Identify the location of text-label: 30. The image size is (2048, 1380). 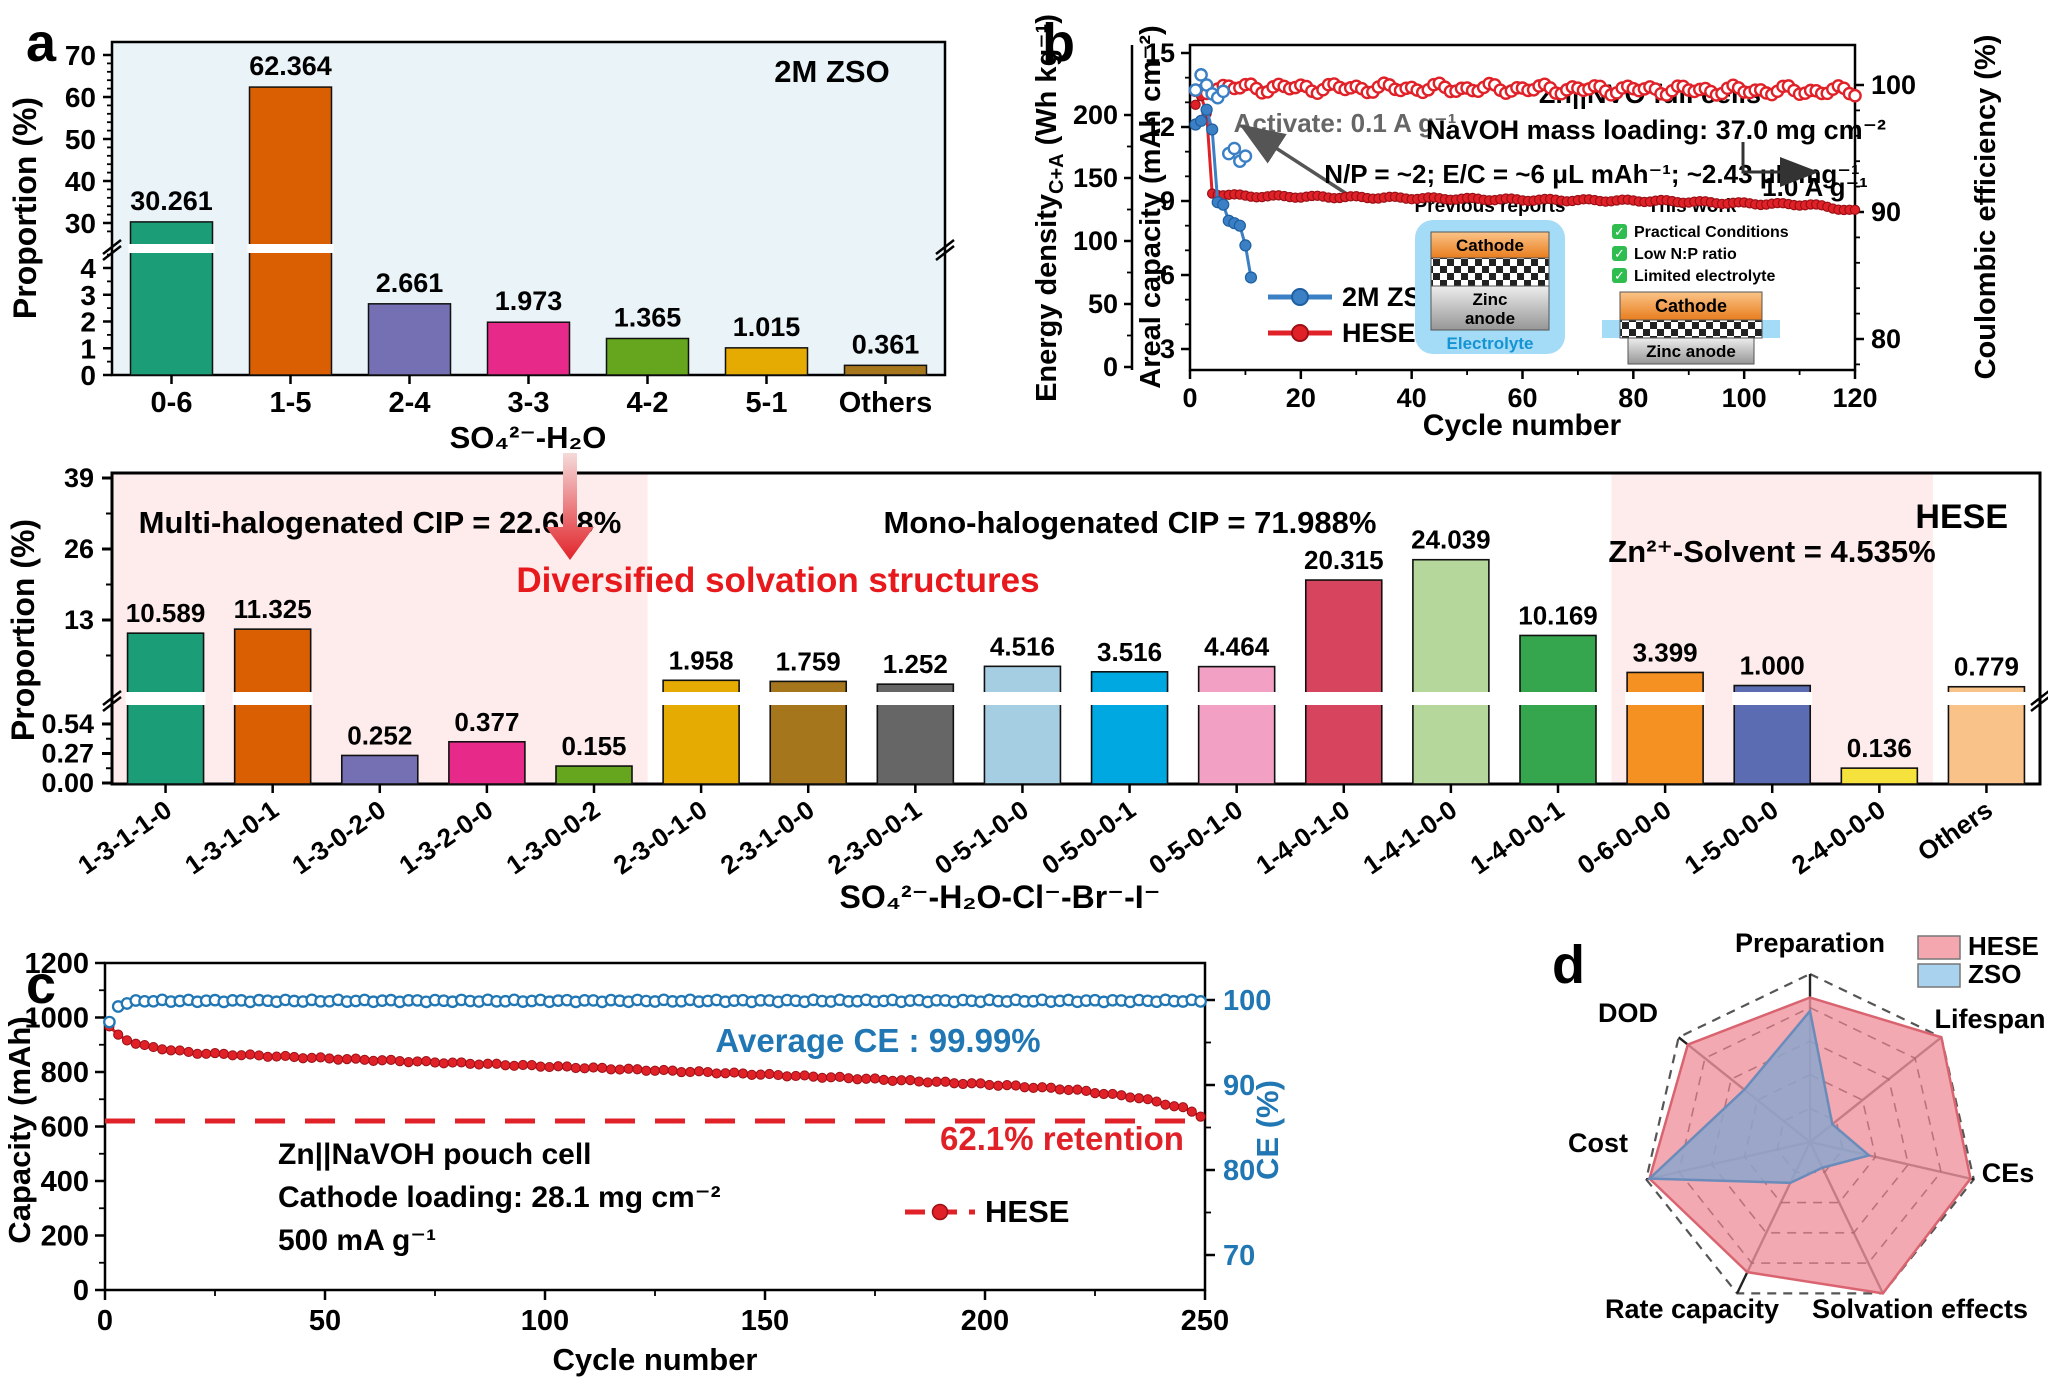
(80, 223).